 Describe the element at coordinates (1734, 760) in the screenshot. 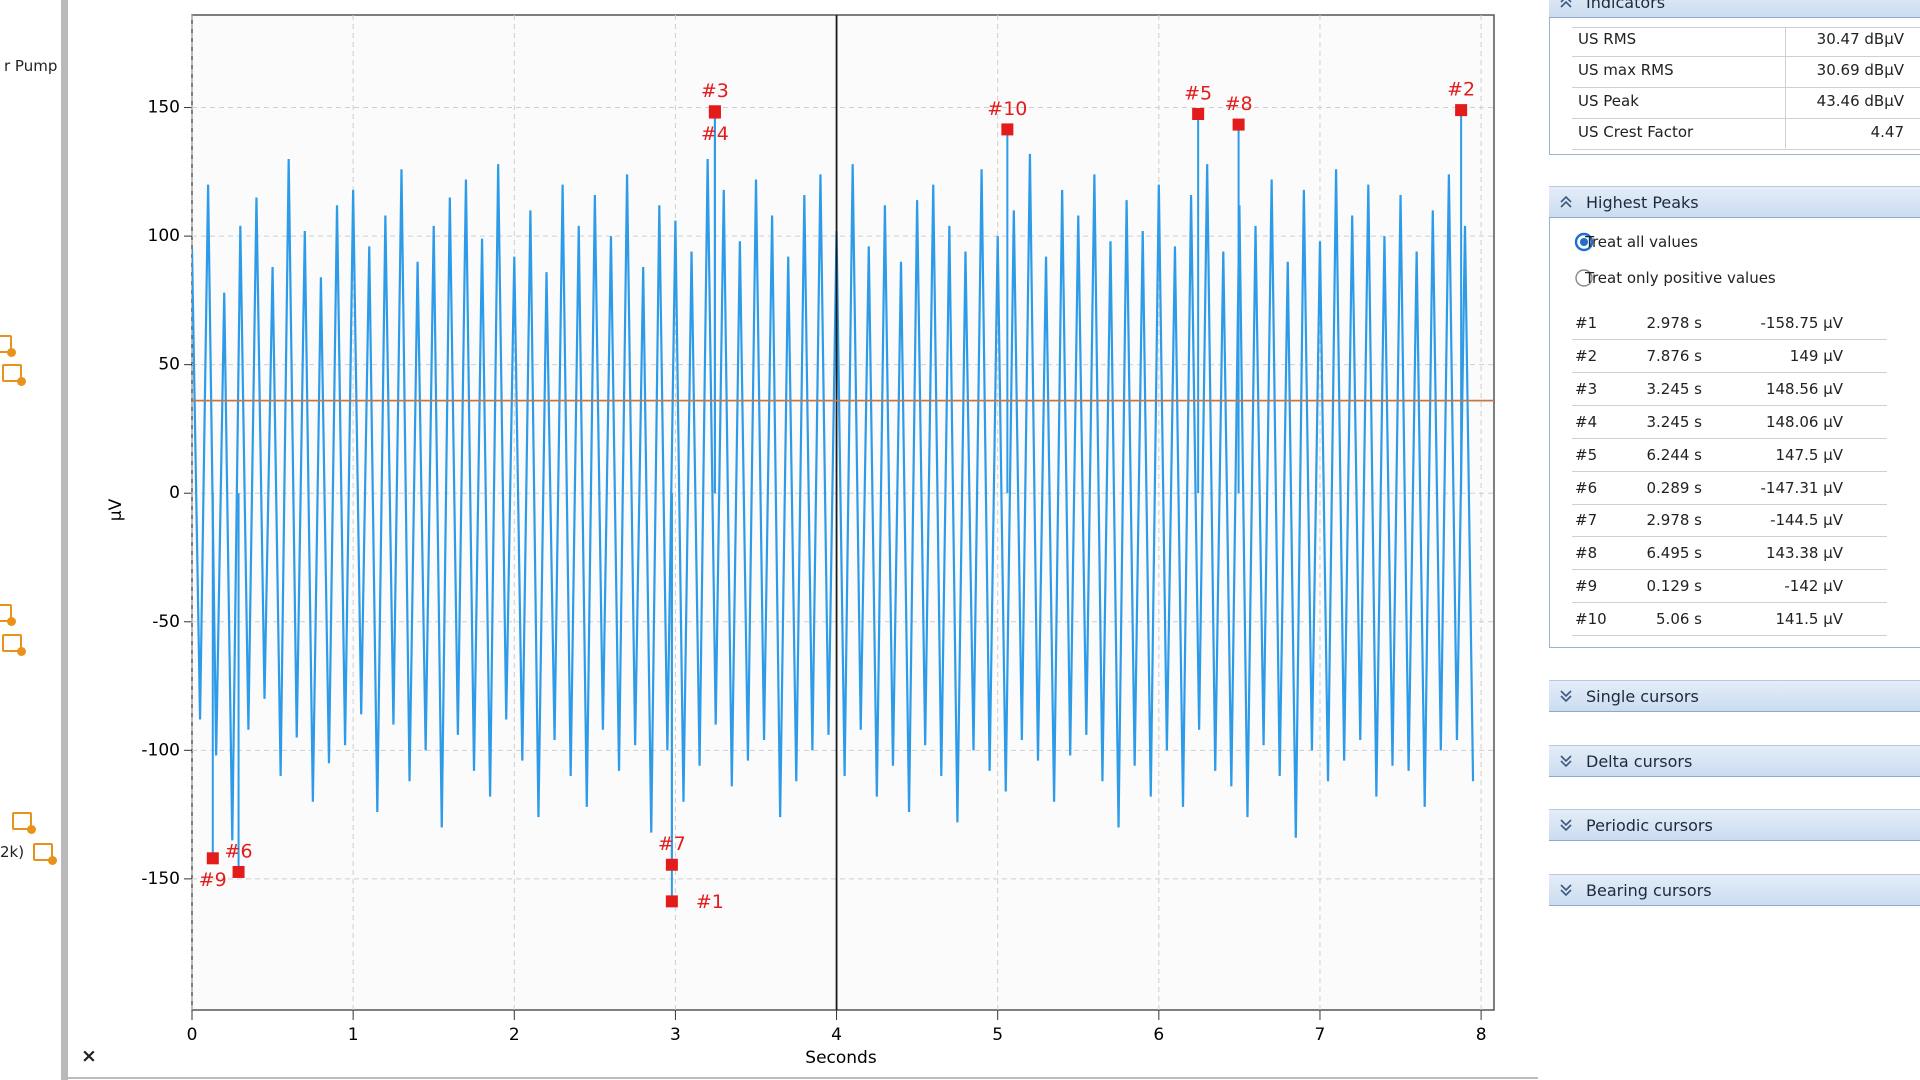

I see `section-header: Delta cursors` at that location.